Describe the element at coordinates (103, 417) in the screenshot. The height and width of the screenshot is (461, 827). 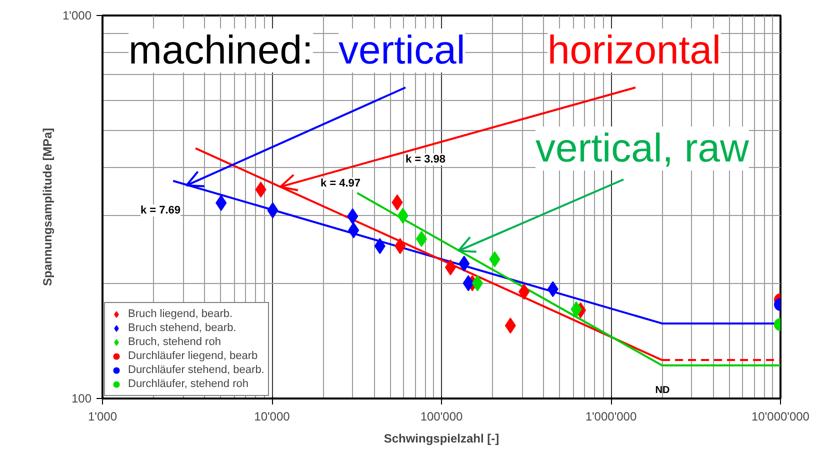
I see `x-tick-label: 1'000` at that location.